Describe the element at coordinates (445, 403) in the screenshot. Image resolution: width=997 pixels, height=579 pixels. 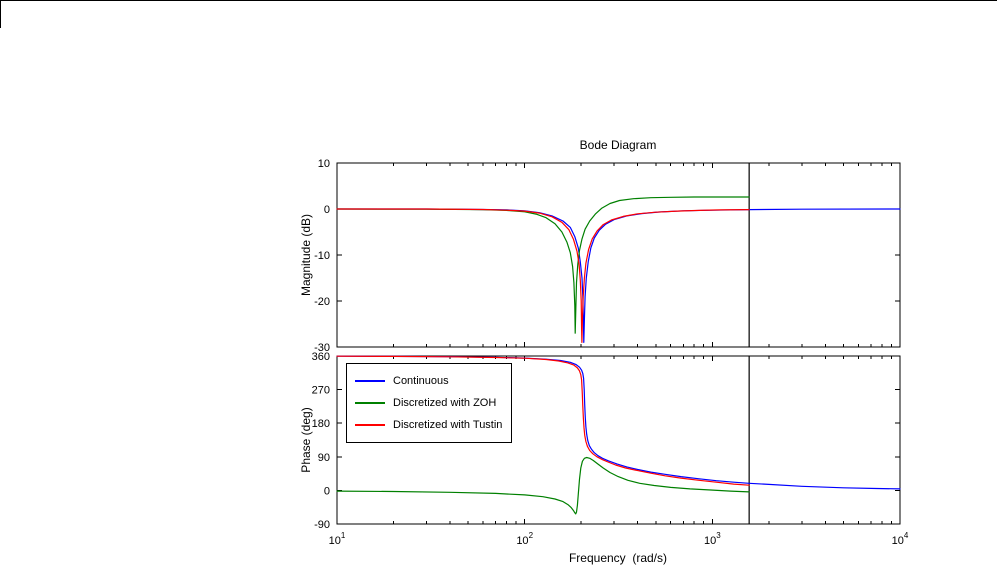
I see `legend-item-label: Discretized with ZOH` at that location.